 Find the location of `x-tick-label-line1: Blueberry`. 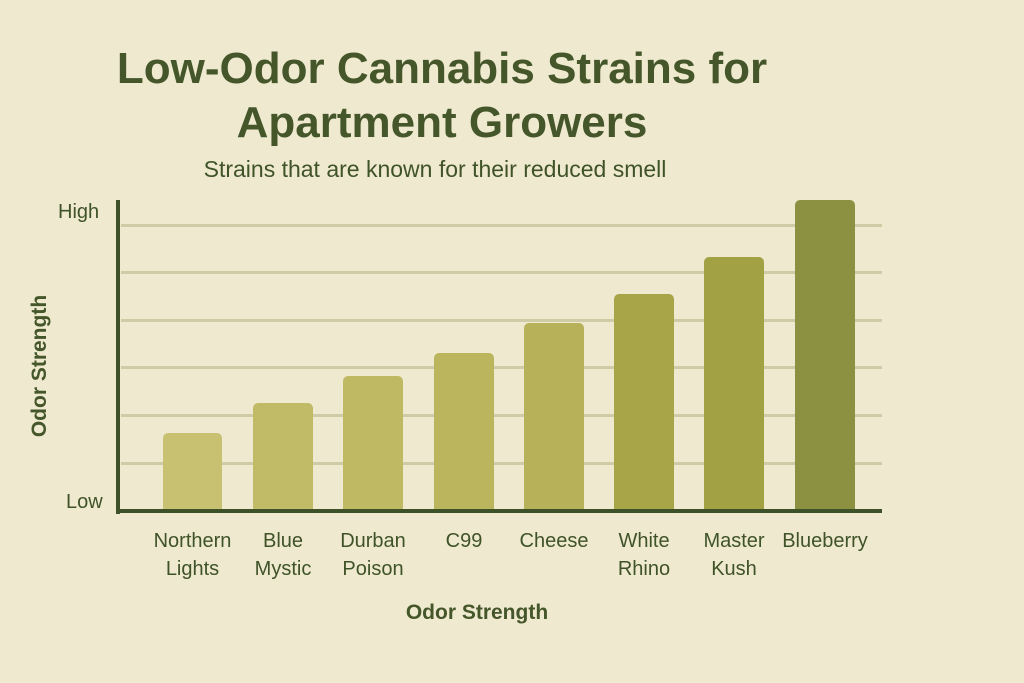

x-tick-label-line1: Blueberry is located at coordinates (825, 541).